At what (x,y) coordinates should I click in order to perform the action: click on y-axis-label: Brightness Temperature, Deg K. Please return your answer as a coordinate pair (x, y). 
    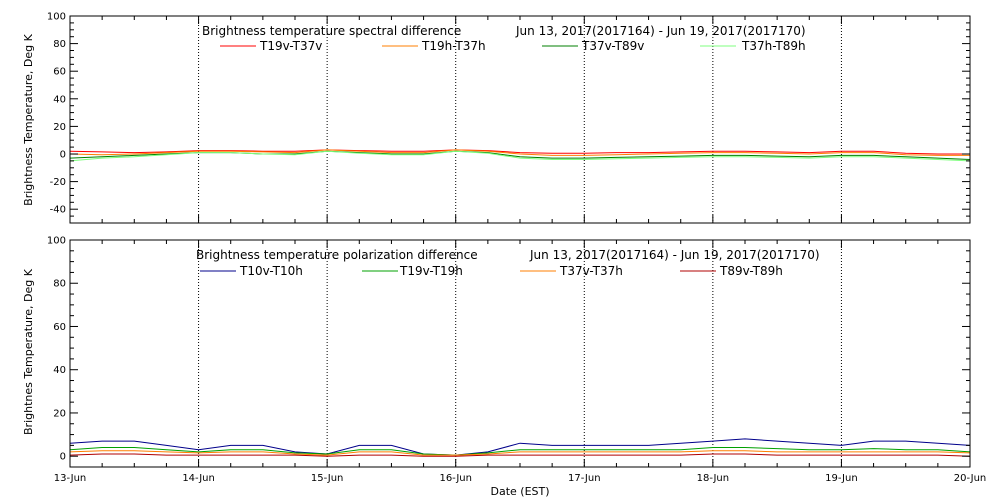
    Looking at the image, I should click on (28, 119).